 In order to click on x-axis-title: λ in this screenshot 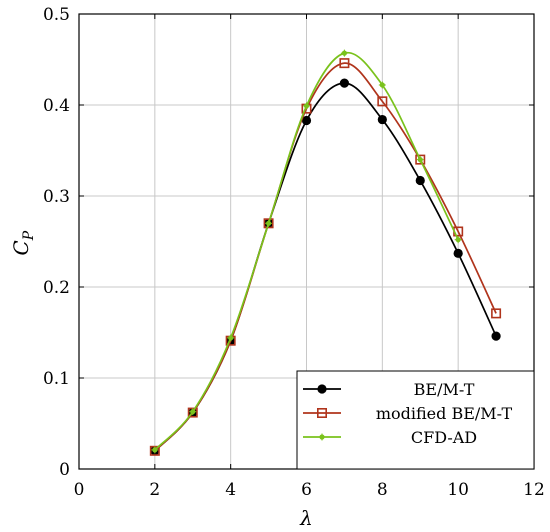, I will do `click(306, 518)`.